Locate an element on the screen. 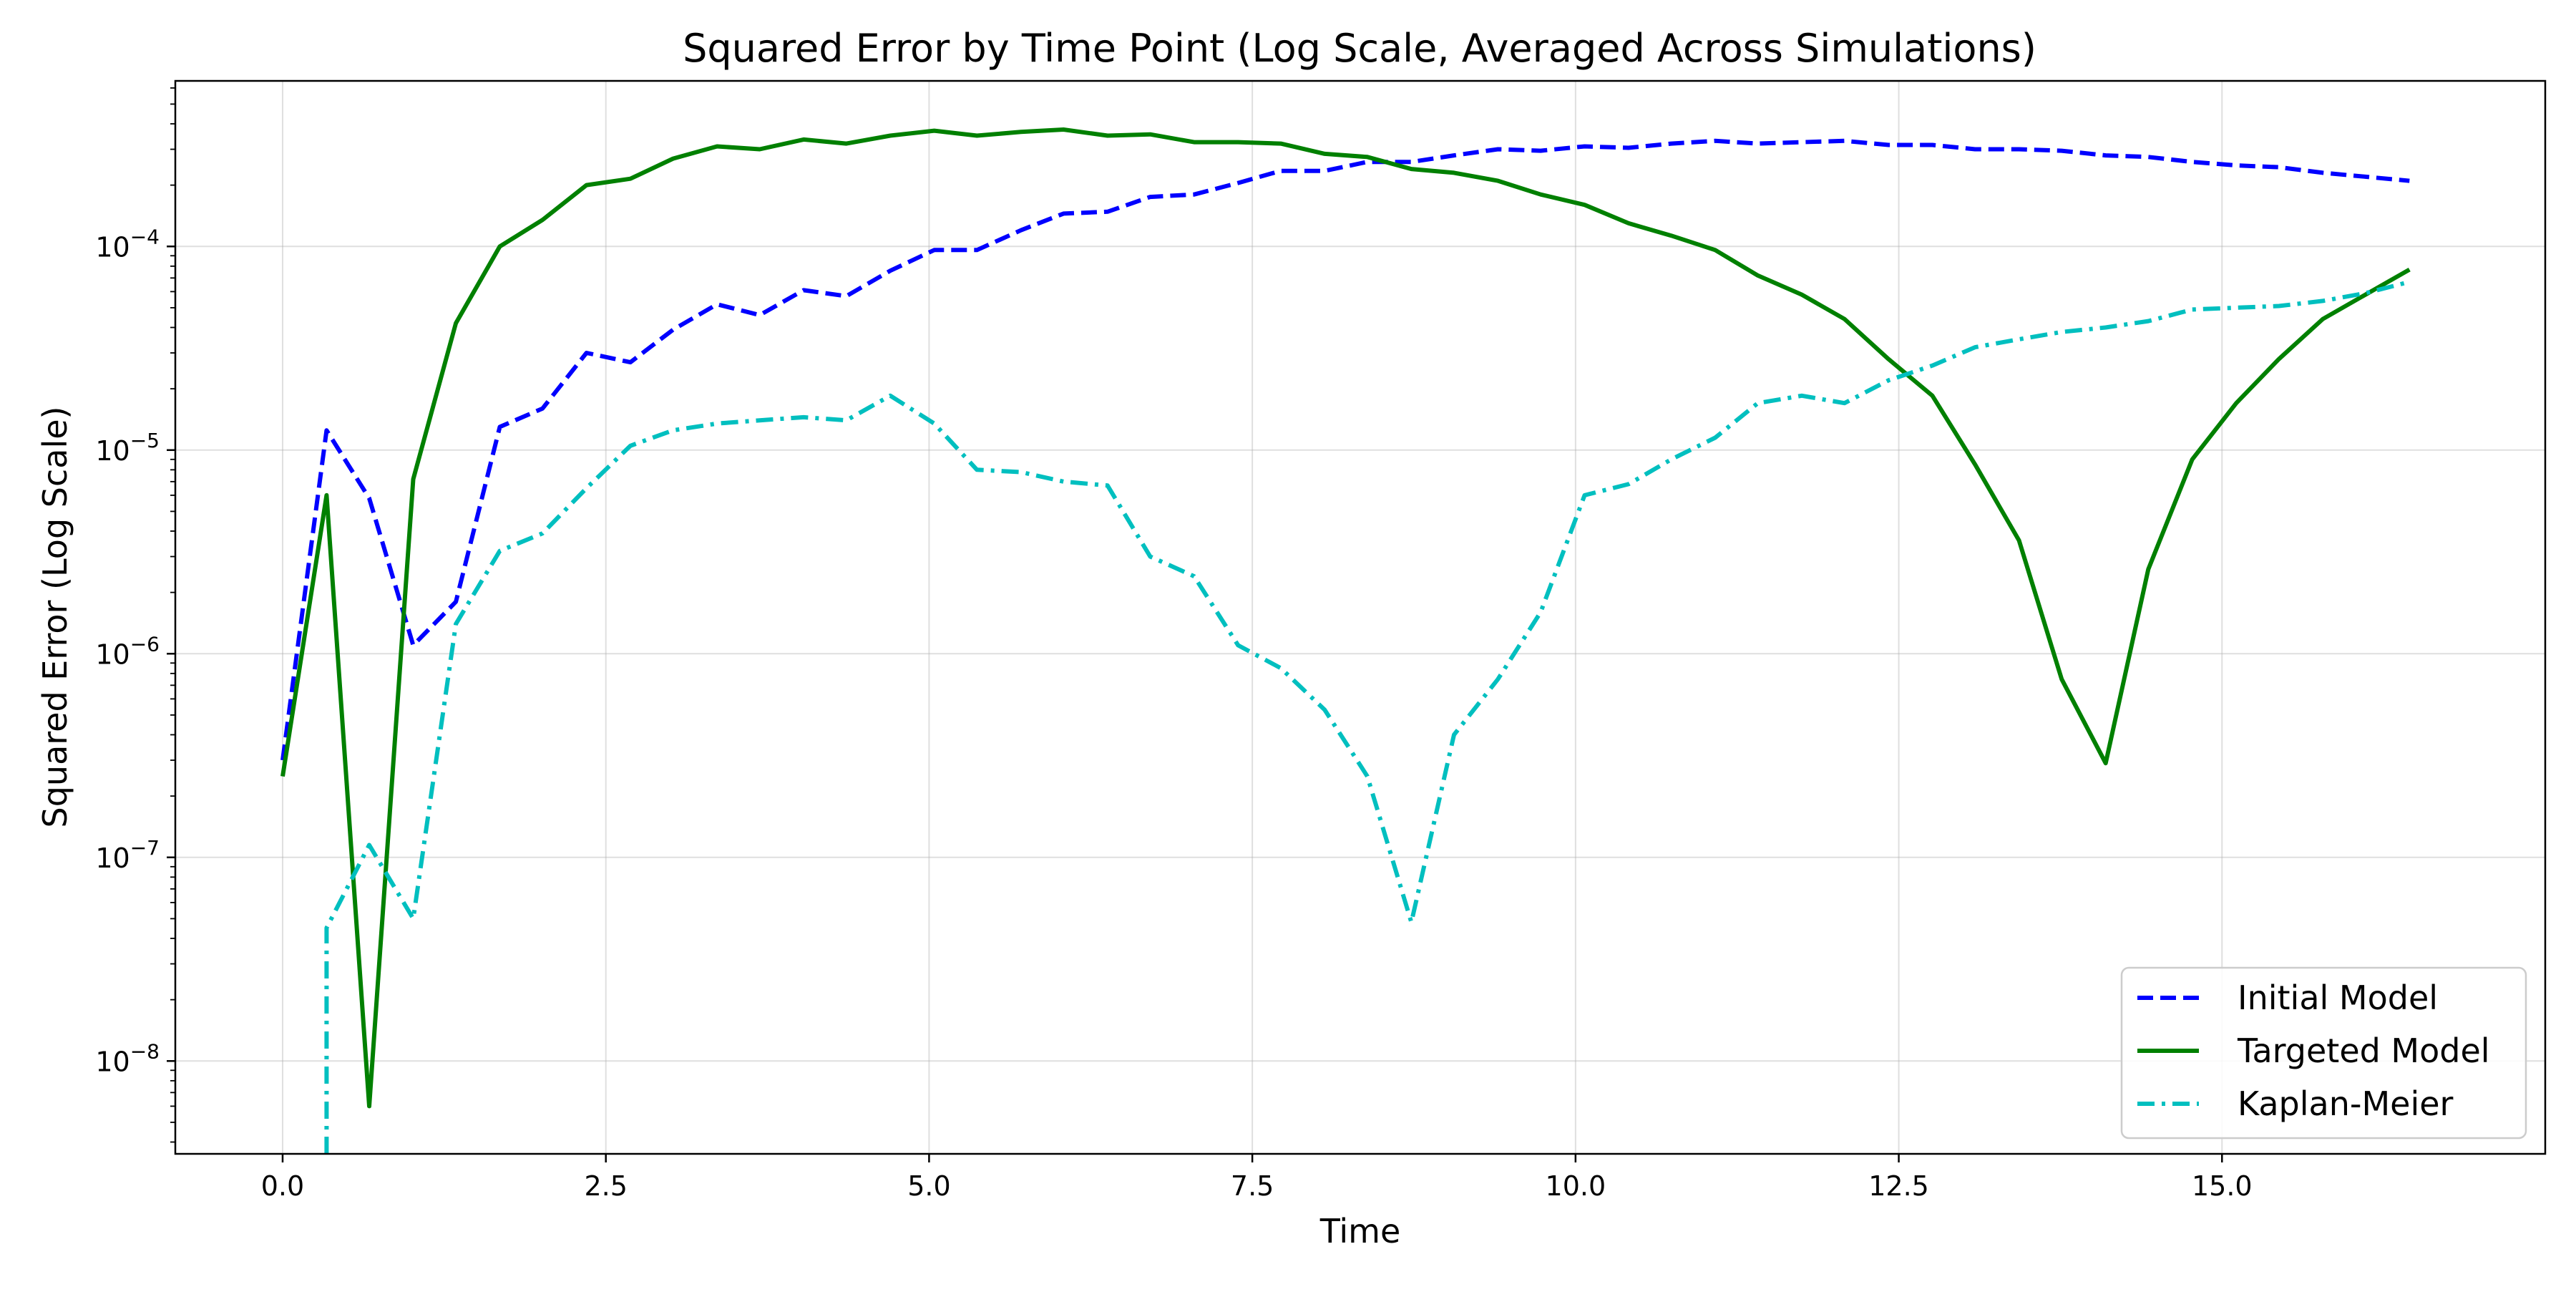  x-tick-label: 12.5 is located at coordinates (1898, 1186).